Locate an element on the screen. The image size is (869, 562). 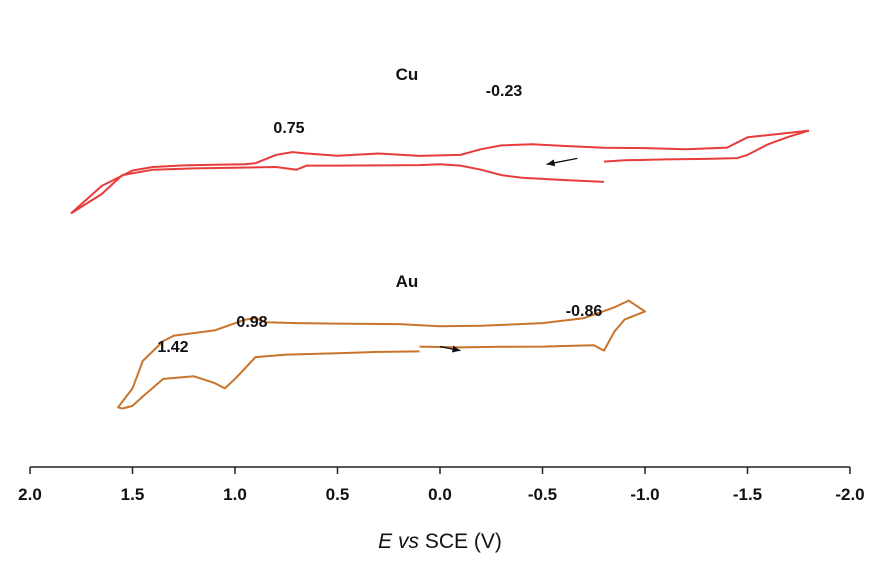
x-tick-label: -1.0 is located at coordinates (644, 494).